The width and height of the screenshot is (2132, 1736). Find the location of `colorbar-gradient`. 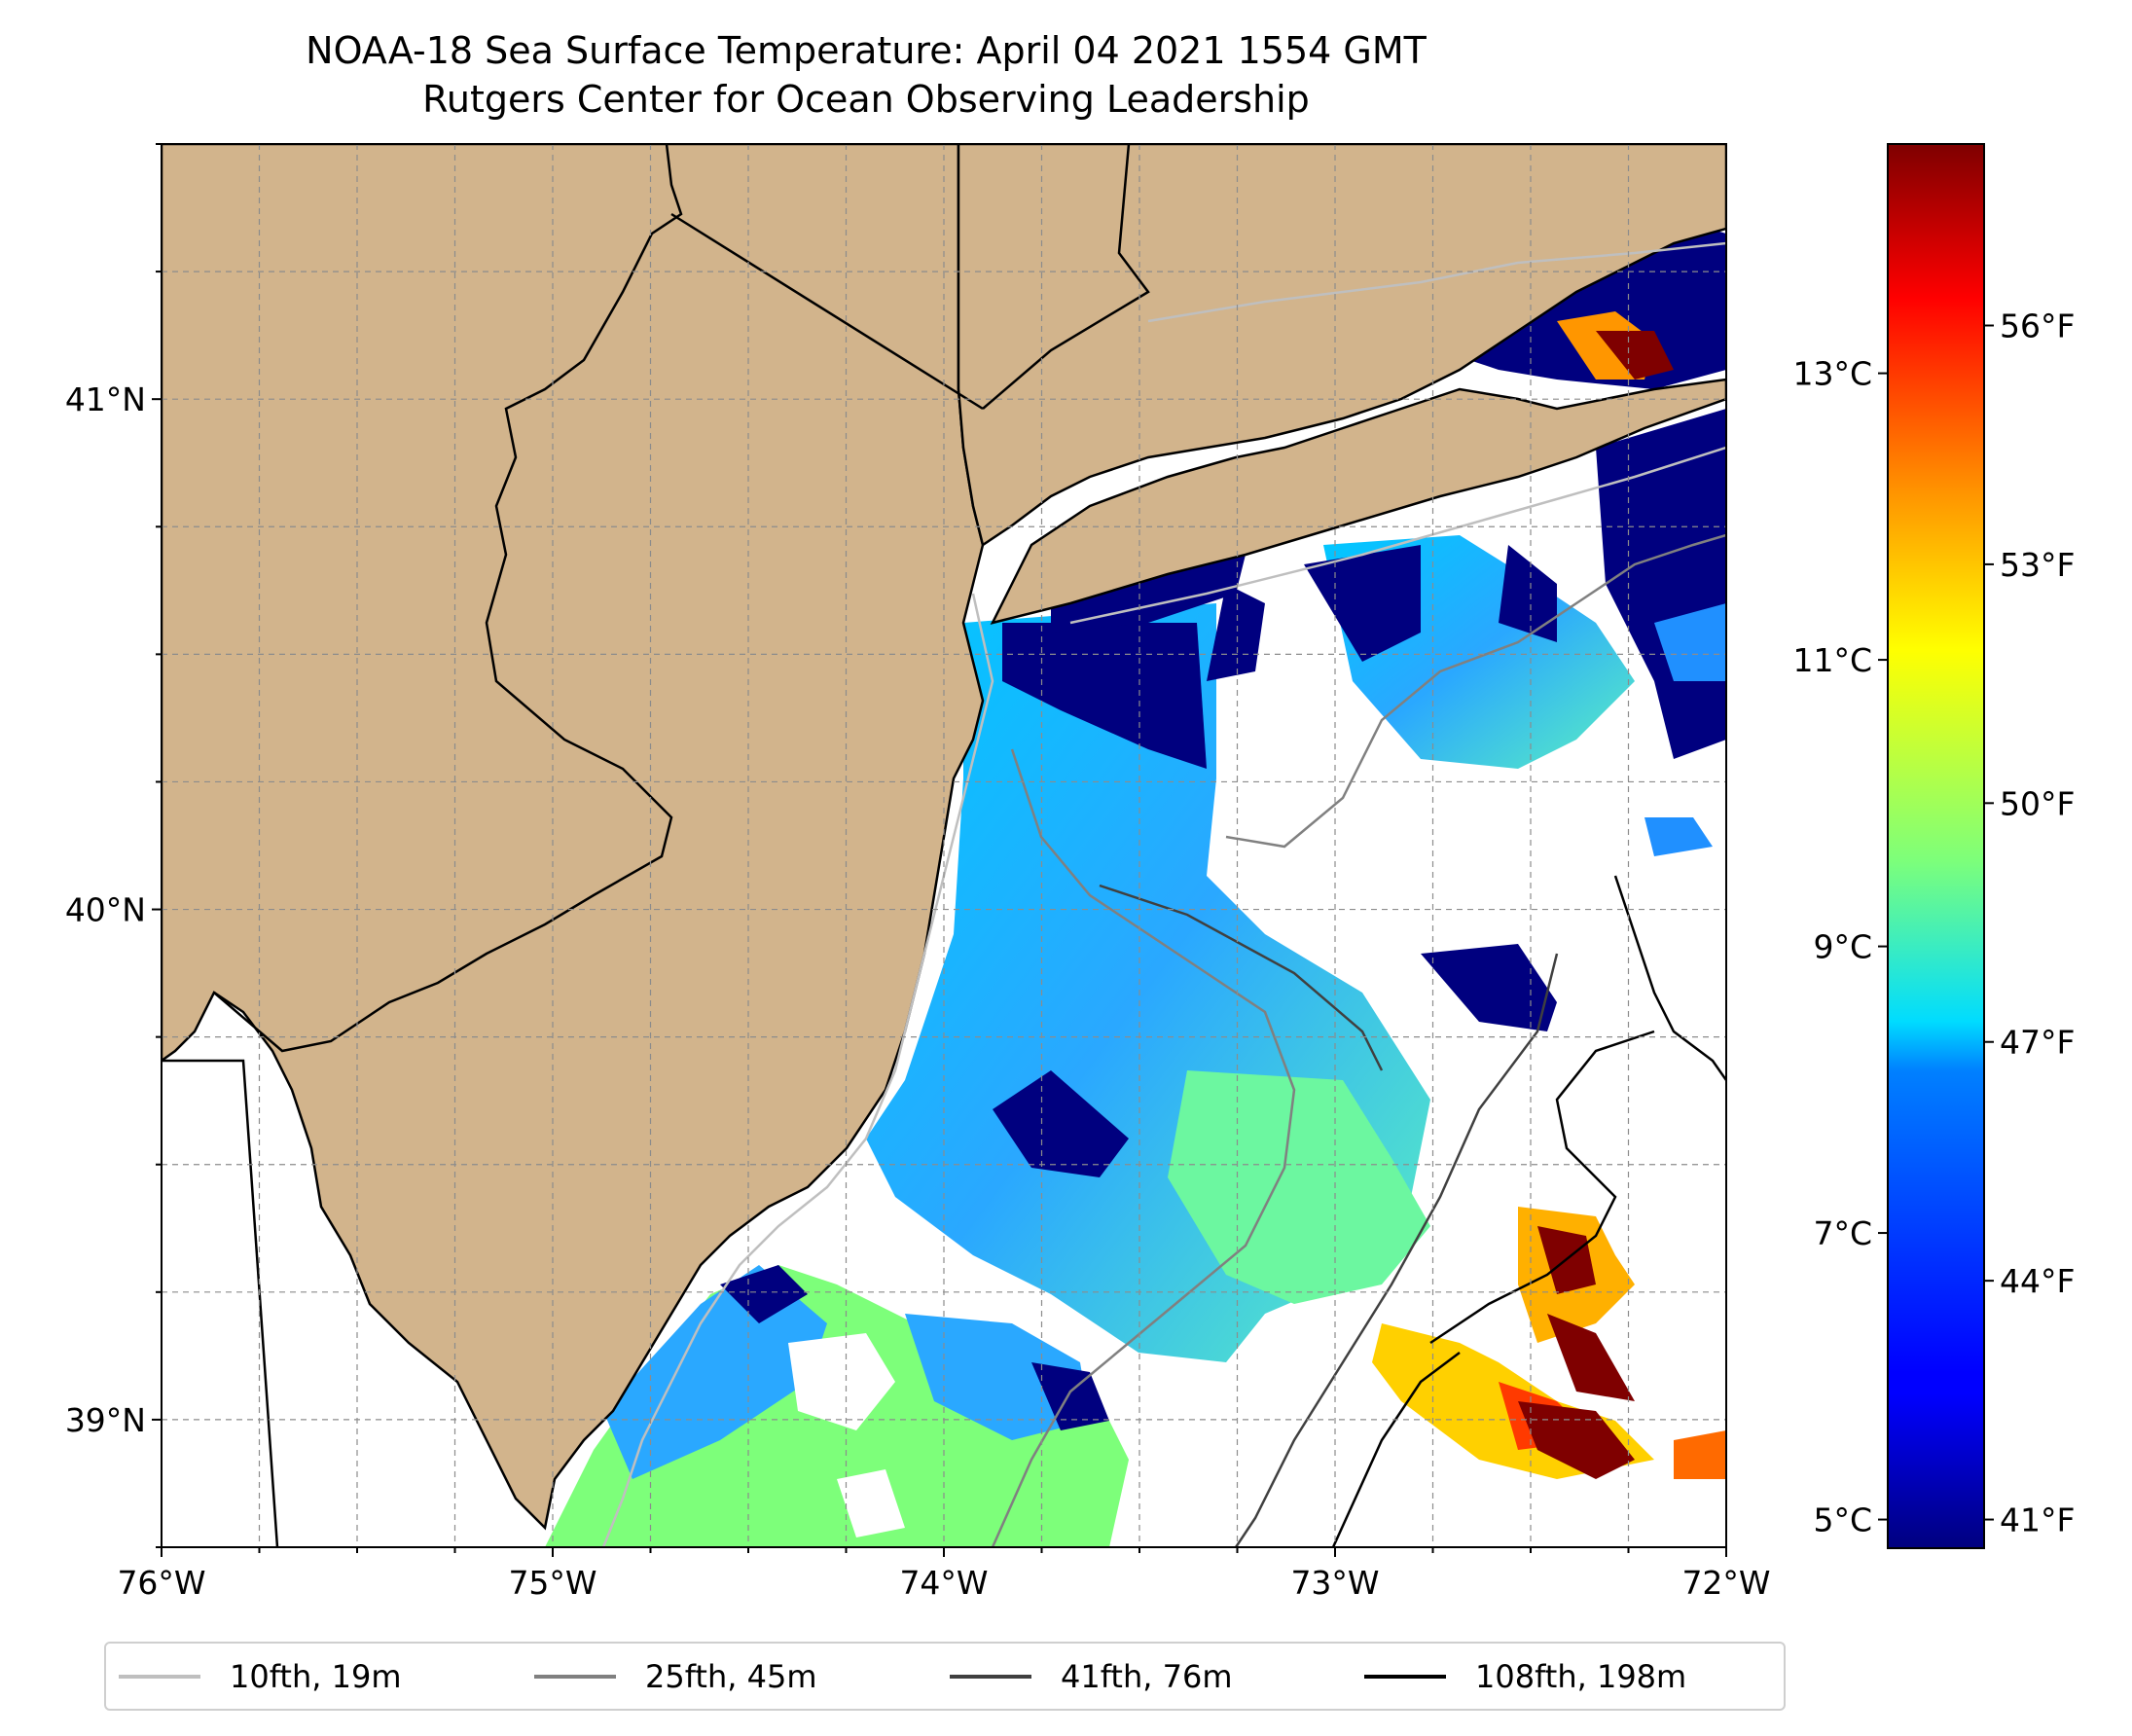

colorbar-gradient is located at coordinates (1936, 846).